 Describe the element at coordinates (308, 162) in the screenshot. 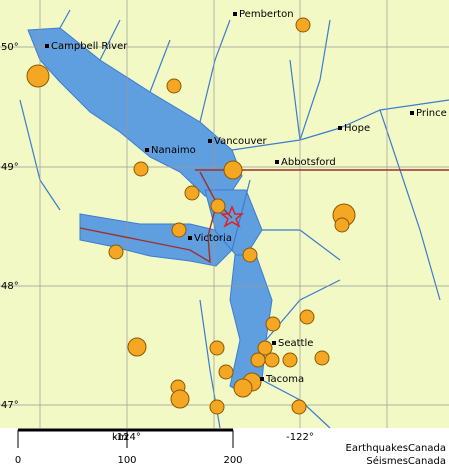

I see `city-label: Abbotsford` at that location.